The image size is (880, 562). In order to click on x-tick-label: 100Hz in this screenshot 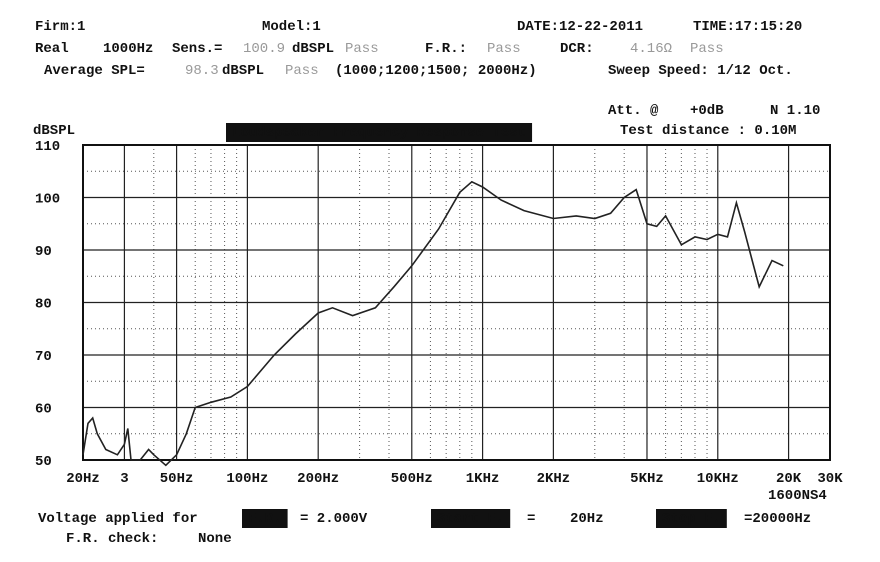, I will do `click(247, 479)`.